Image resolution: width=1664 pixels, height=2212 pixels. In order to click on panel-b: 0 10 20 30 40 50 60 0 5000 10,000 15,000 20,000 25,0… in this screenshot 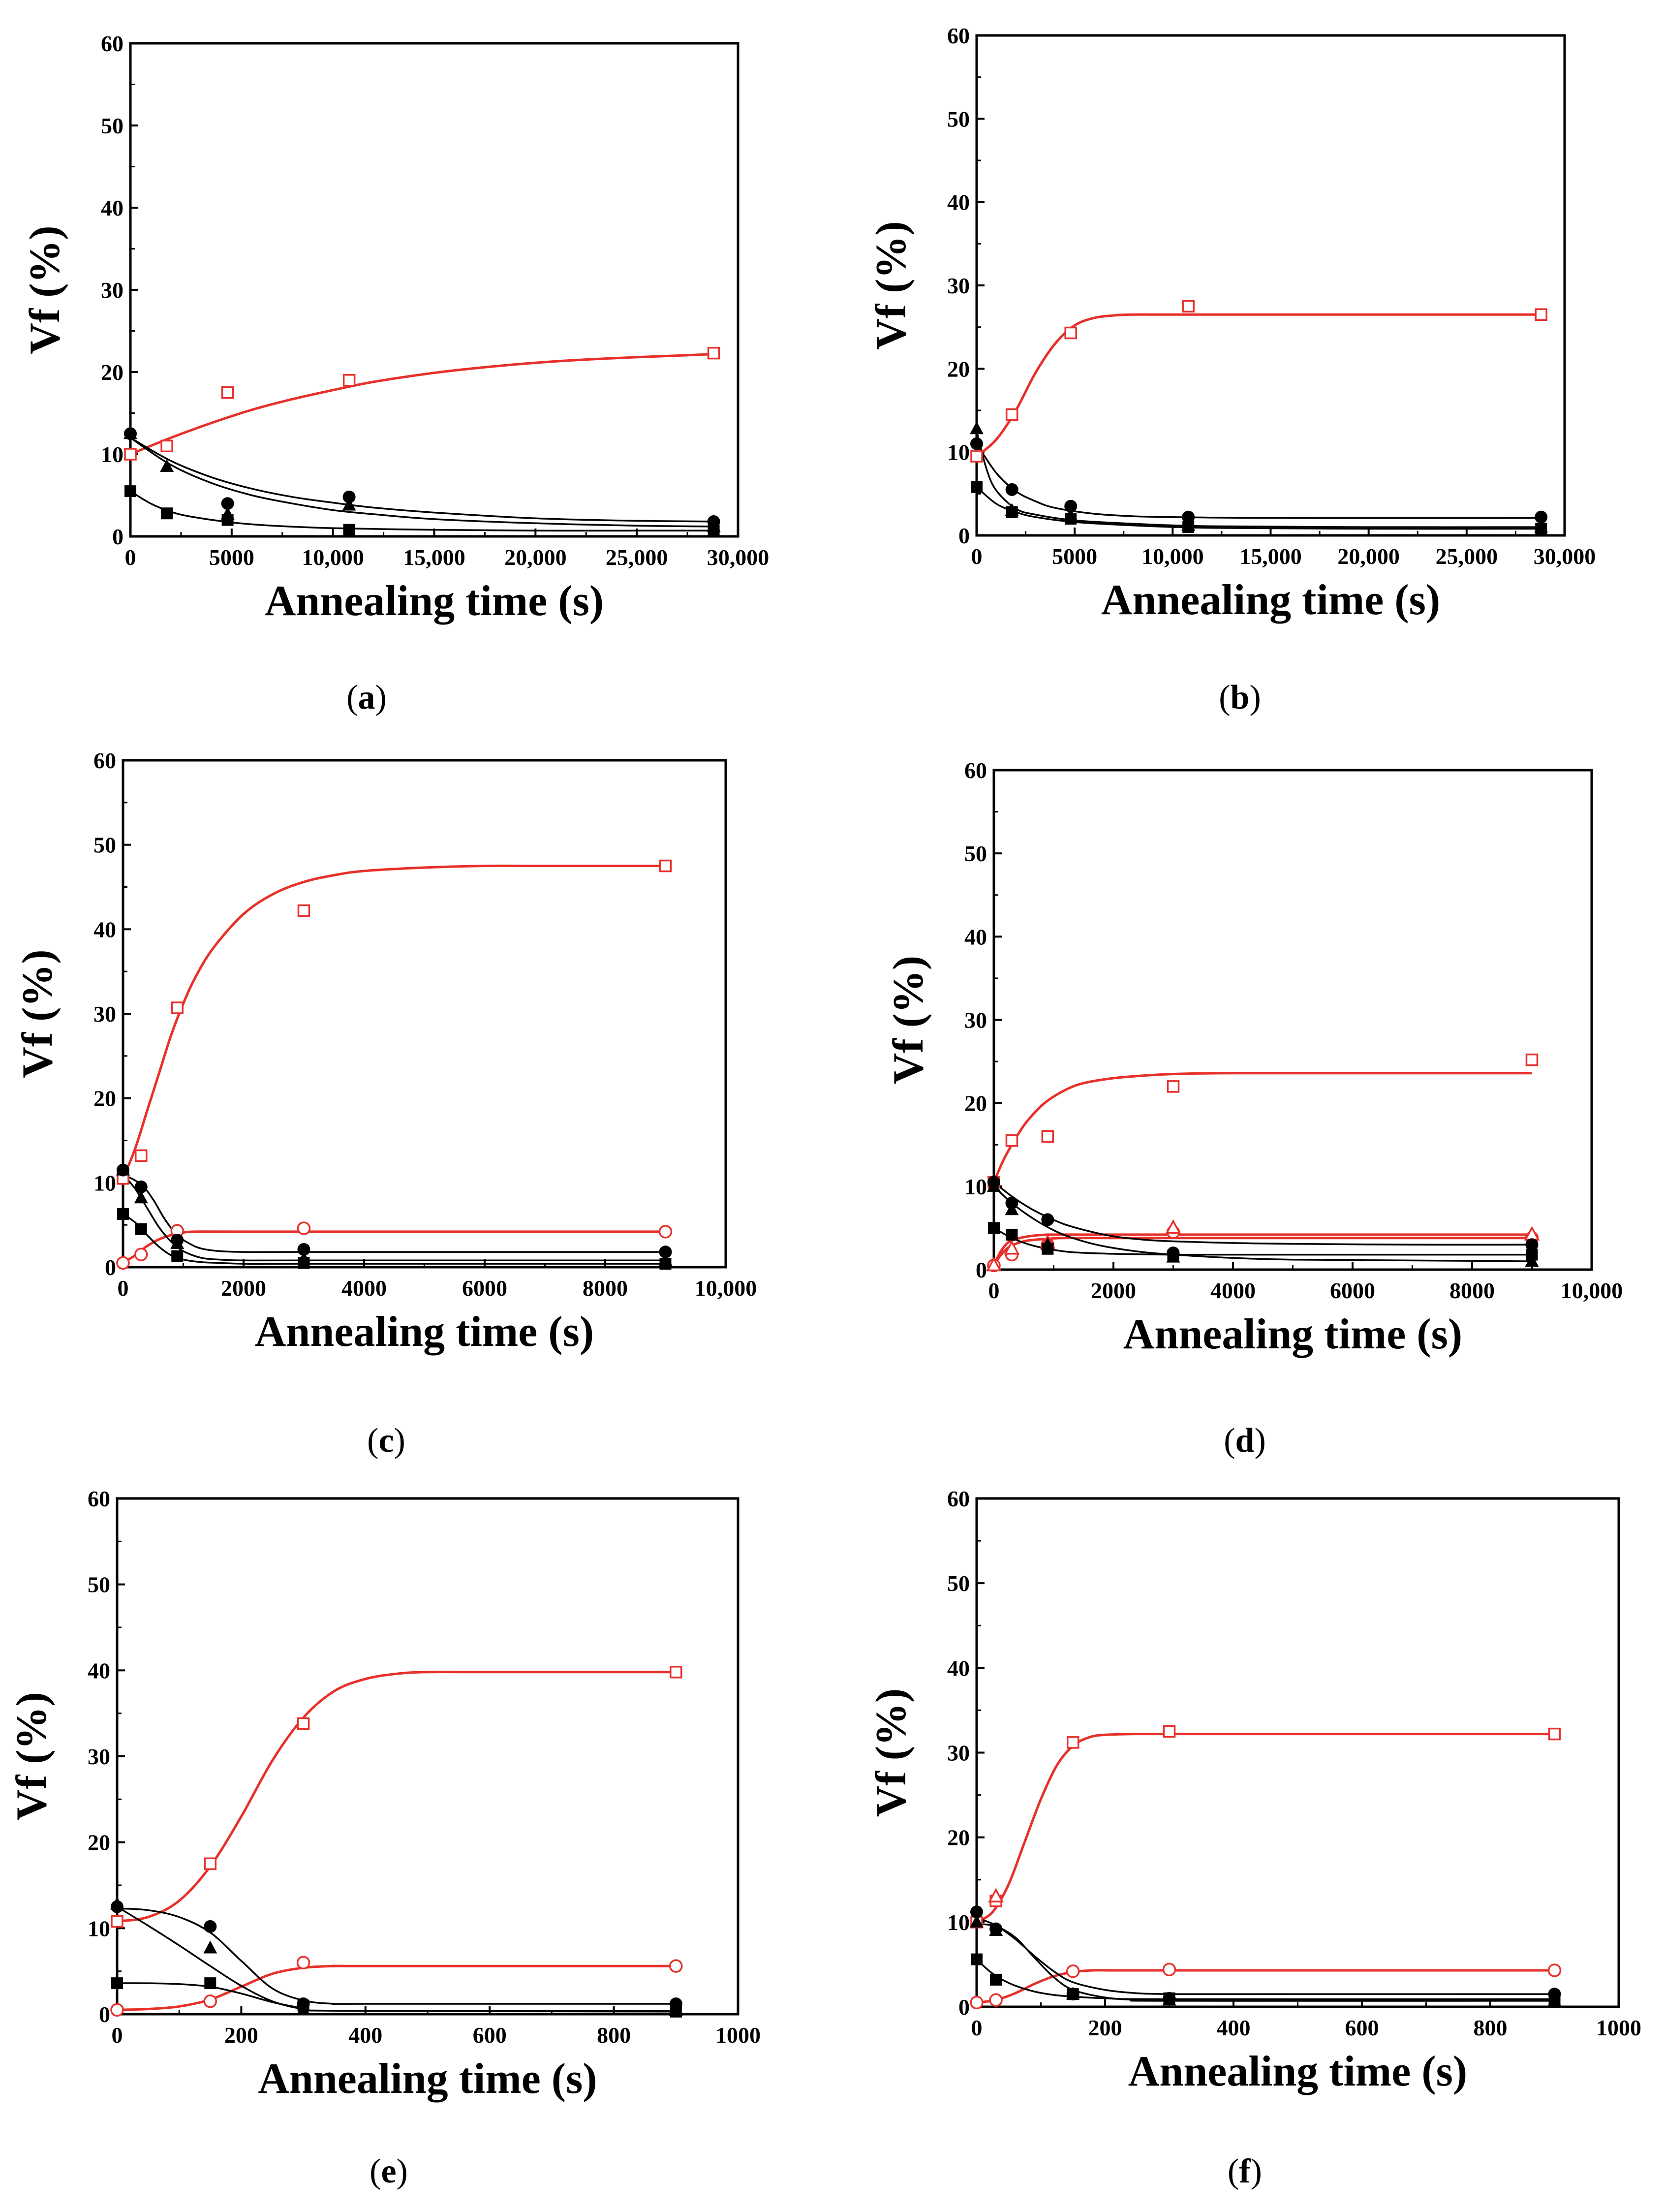, I will do `click(1231, 370)`.